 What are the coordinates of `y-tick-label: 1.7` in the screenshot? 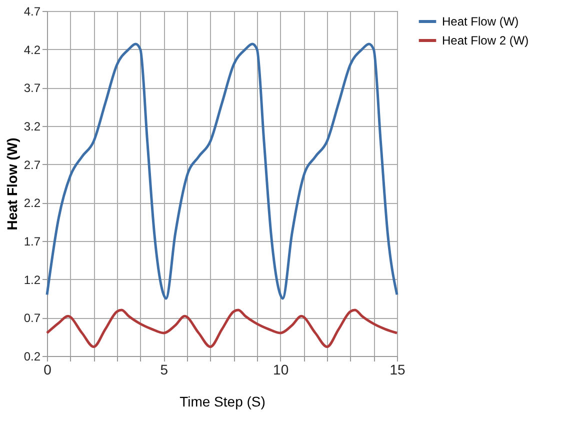 It's located at (32, 241).